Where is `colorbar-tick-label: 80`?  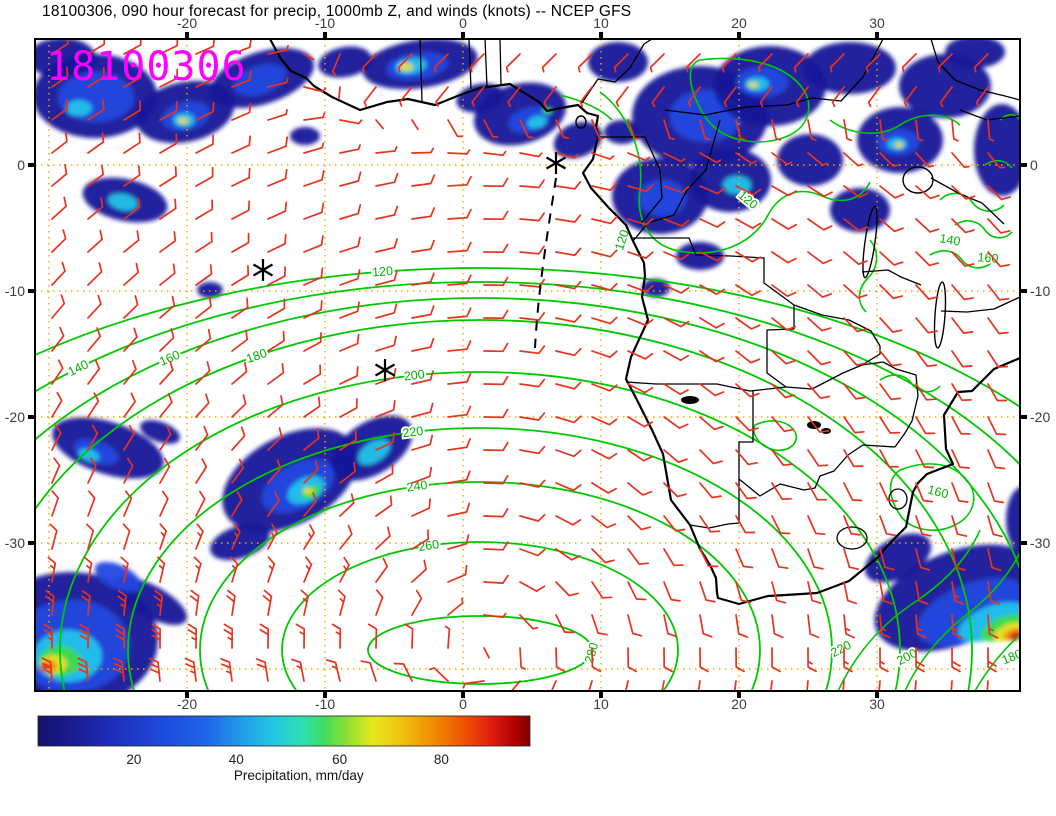 colorbar-tick-label: 80 is located at coordinates (441, 759).